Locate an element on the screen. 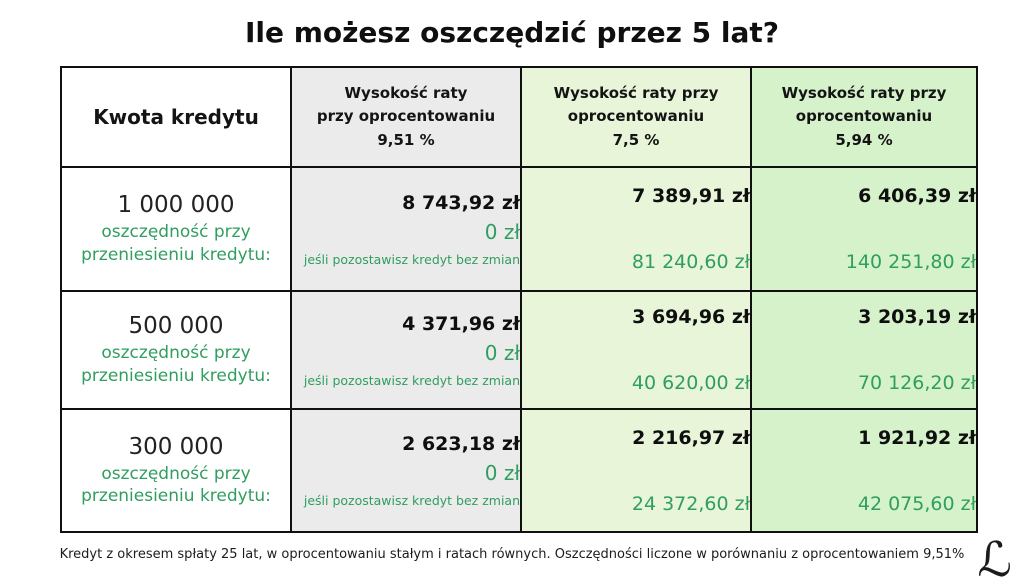 This screenshot has width=1024, height=588. cell-payment-7-5-row2: 3 694,96 zł 40 620,00 zł is located at coordinates (636, 350).